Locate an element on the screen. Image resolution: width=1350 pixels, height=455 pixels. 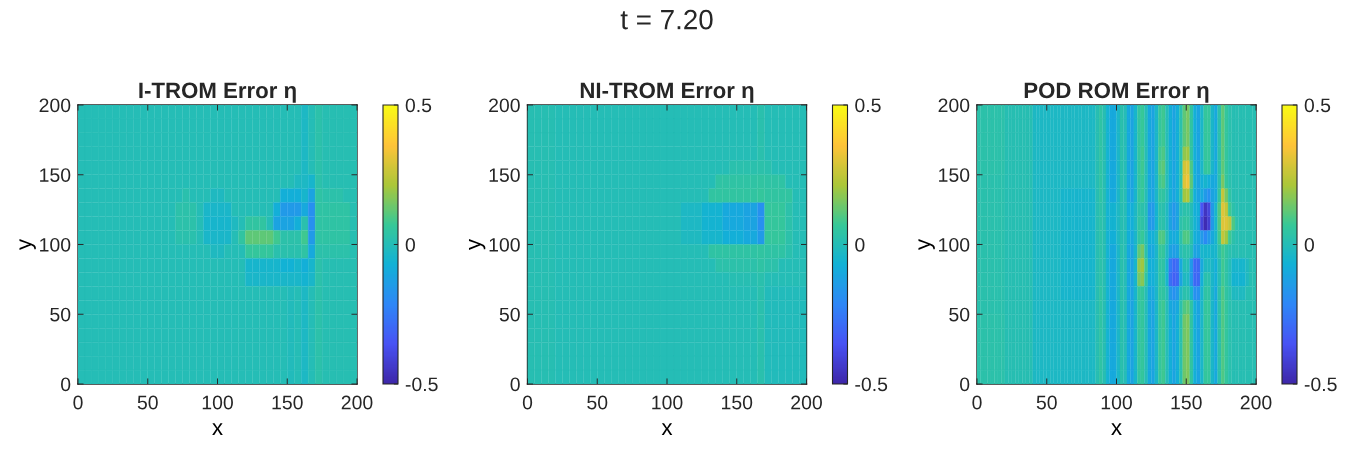
text: t = 7.20 is located at coordinates (666, 19).